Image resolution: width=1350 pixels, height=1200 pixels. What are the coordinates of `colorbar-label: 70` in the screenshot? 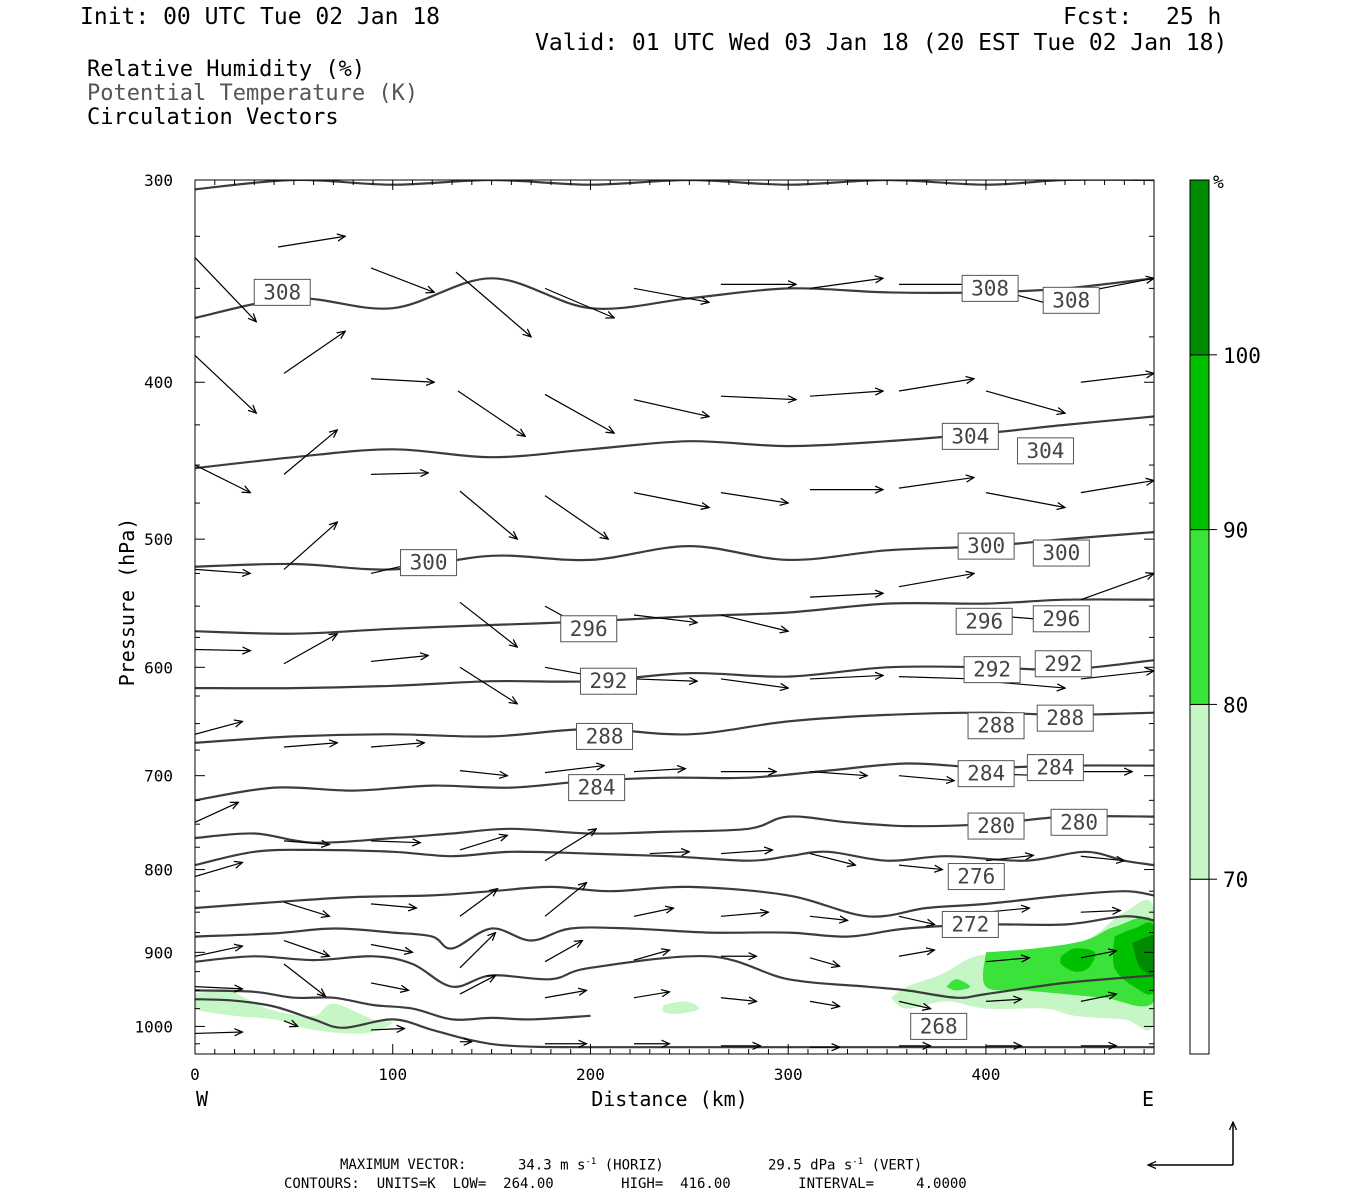 It's located at (1235, 880).